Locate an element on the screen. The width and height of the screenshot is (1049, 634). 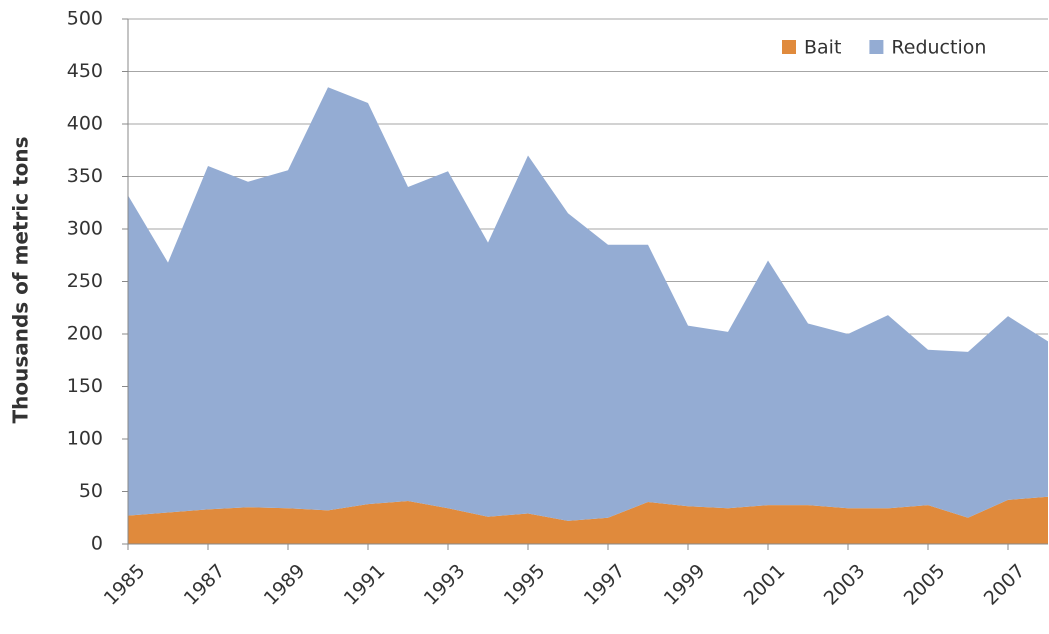
y-tick-label: 50 is located at coordinates (91, 491).